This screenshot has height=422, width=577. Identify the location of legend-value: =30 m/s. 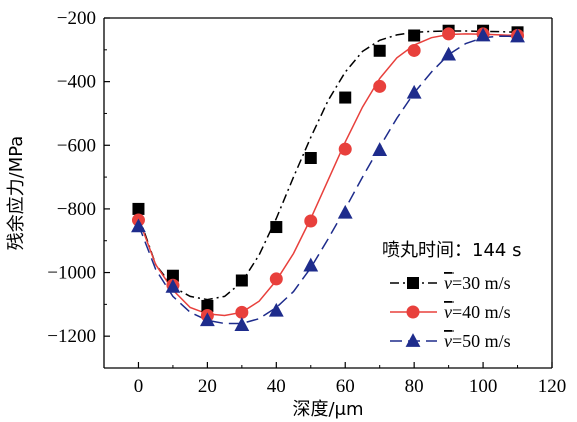
(481, 283).